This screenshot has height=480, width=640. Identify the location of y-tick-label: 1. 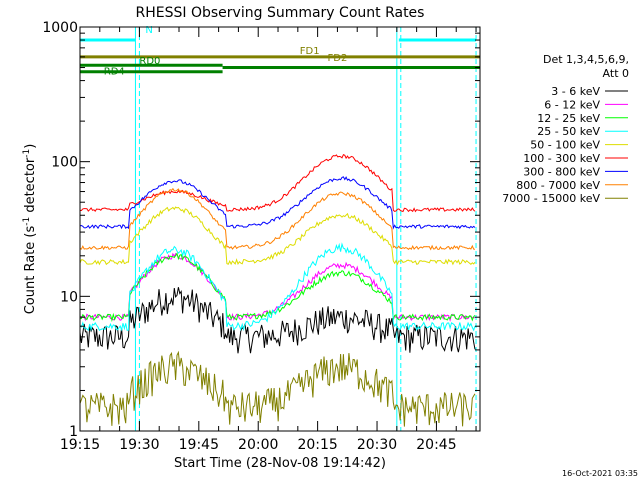
(73, 432).